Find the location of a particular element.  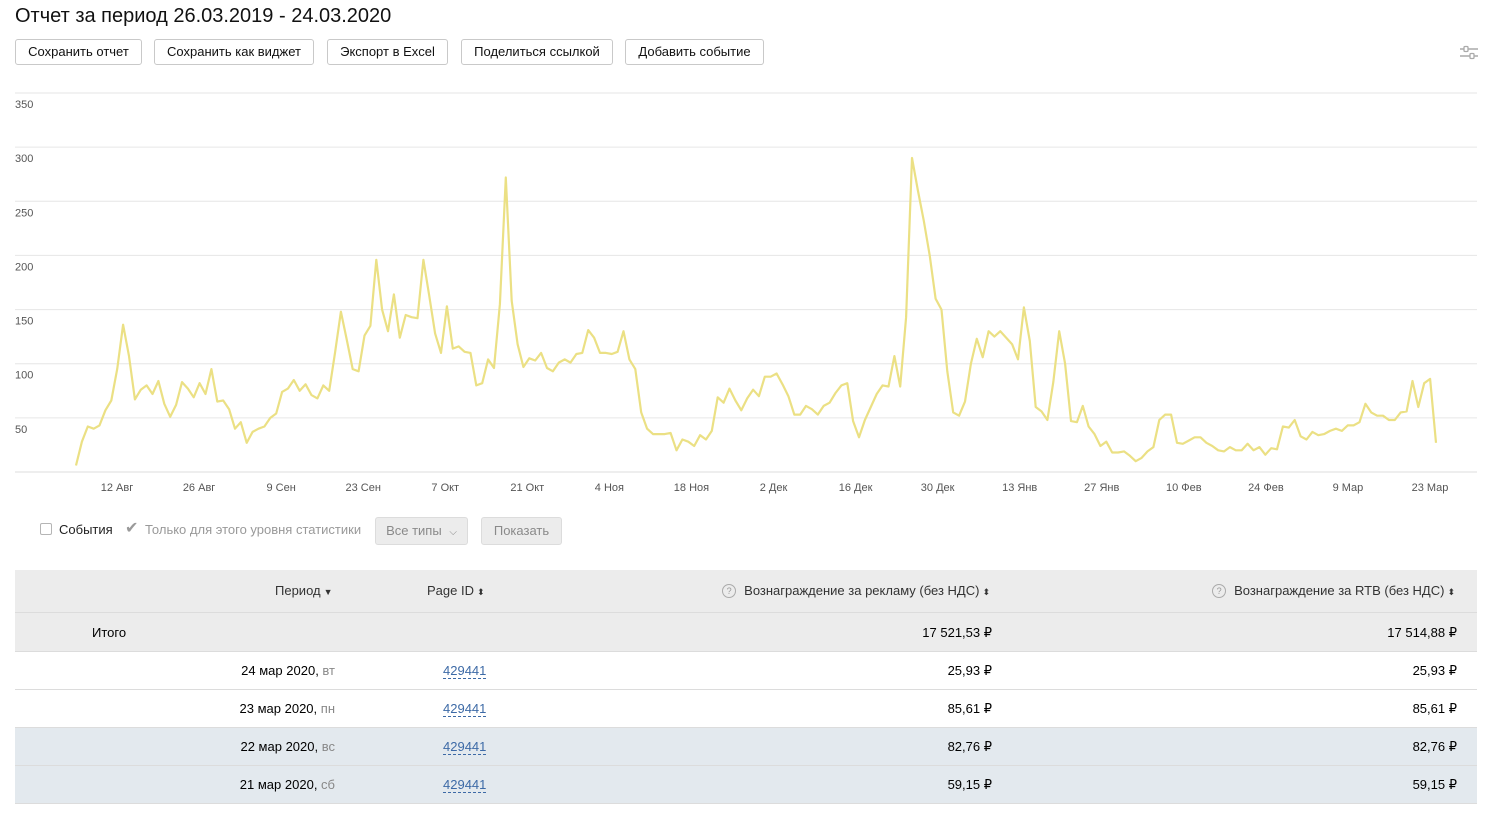

save-as-widget-button: Сохранить как виджет is located at coordinates (234, 52).